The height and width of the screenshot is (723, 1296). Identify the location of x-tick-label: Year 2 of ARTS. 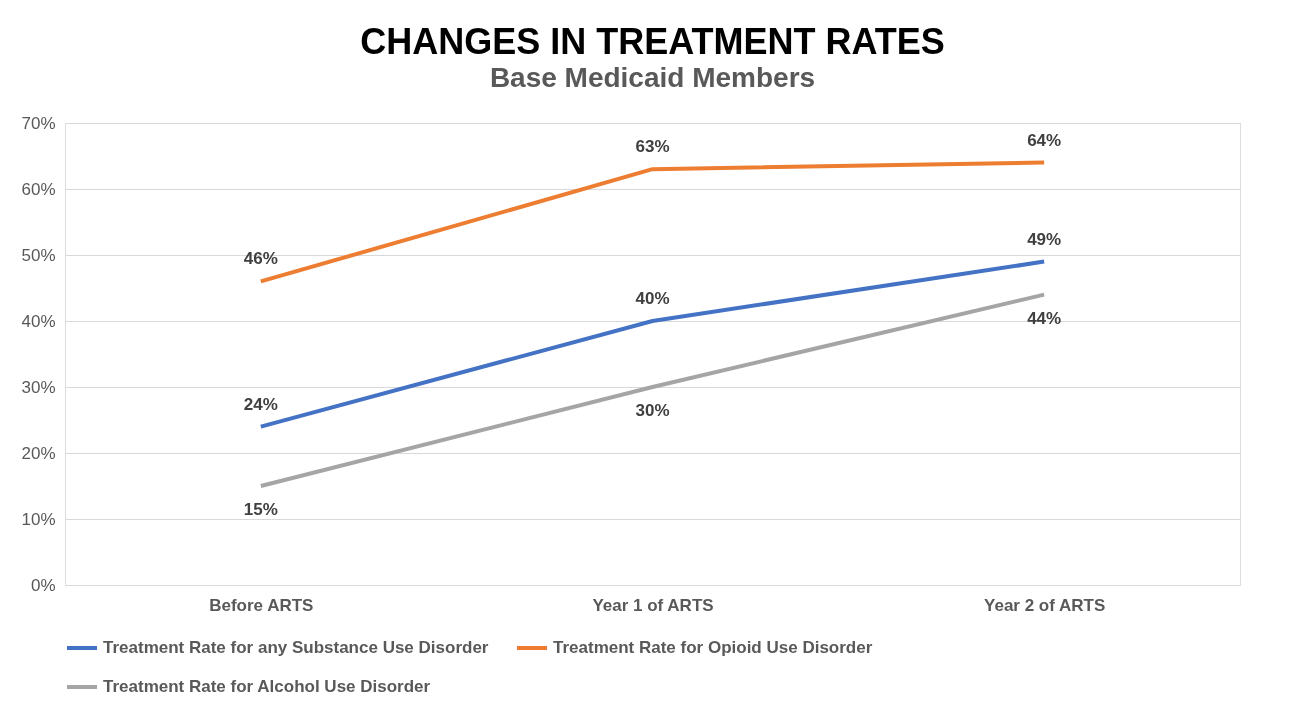
(1045, 605).